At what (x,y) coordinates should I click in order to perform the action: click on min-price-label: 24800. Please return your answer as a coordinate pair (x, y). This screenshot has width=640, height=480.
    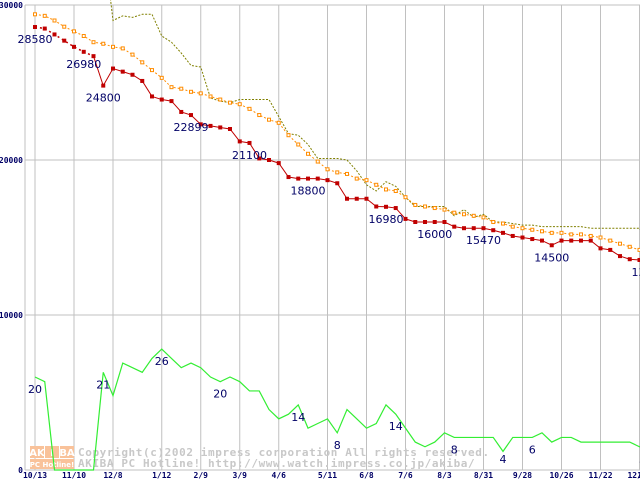
    Looking at the image, I should click on (103, 98).